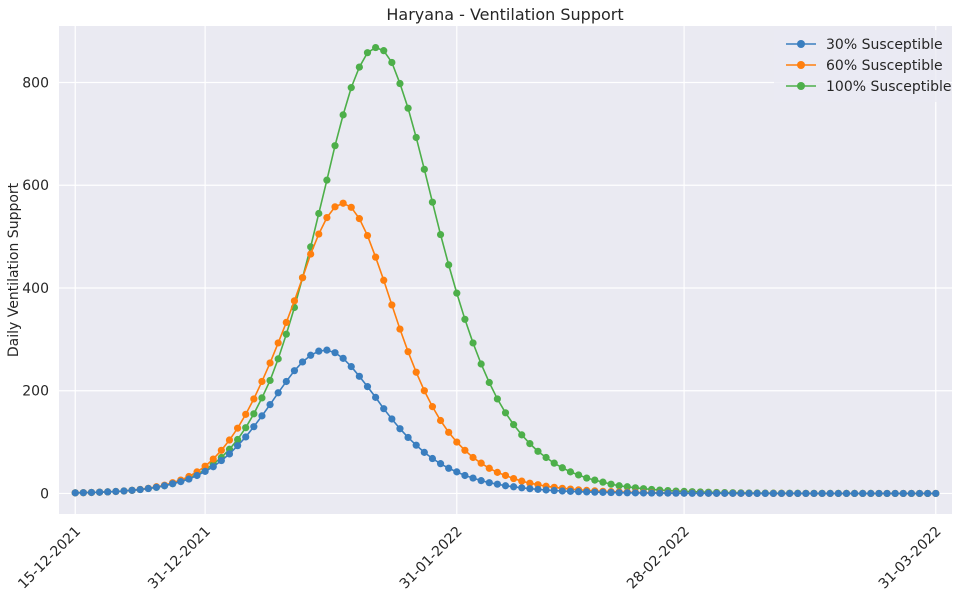 The height and width of the screenshot is (591, 957). Describe the element at coordinates (504, 14) in the screenshot. I see `chart-title: Haryana - Ventilation Support` at that location.